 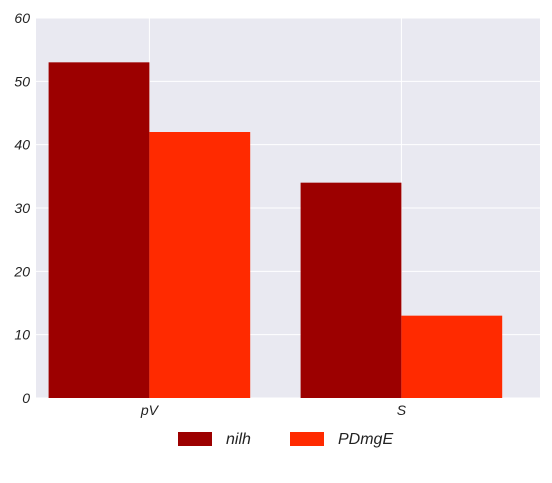 I want to click on y-tick-label: 10, so click(x=22, y=335).